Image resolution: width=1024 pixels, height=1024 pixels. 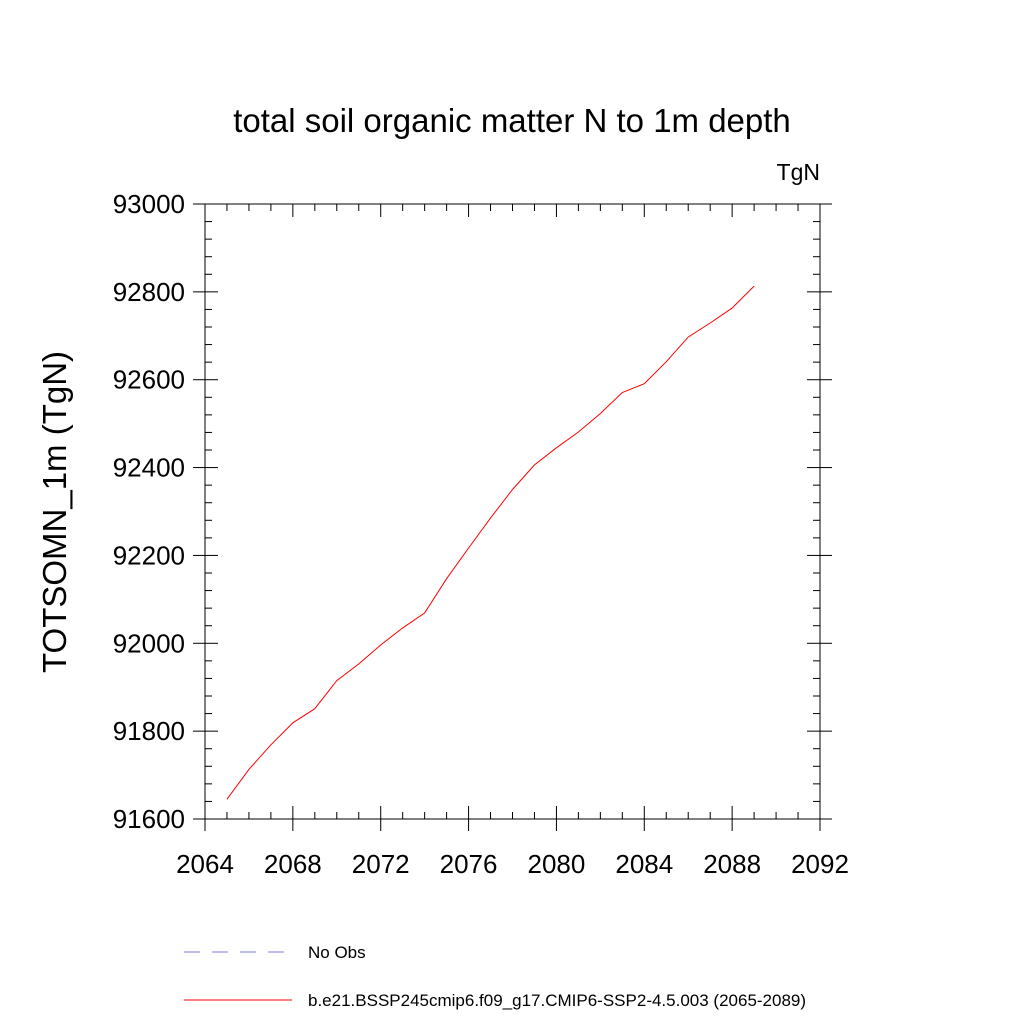 What do you see at coordinates (149, 468) in the screenshot?
I see `y-tick-label: 92400` at bounding box center [149, 468].